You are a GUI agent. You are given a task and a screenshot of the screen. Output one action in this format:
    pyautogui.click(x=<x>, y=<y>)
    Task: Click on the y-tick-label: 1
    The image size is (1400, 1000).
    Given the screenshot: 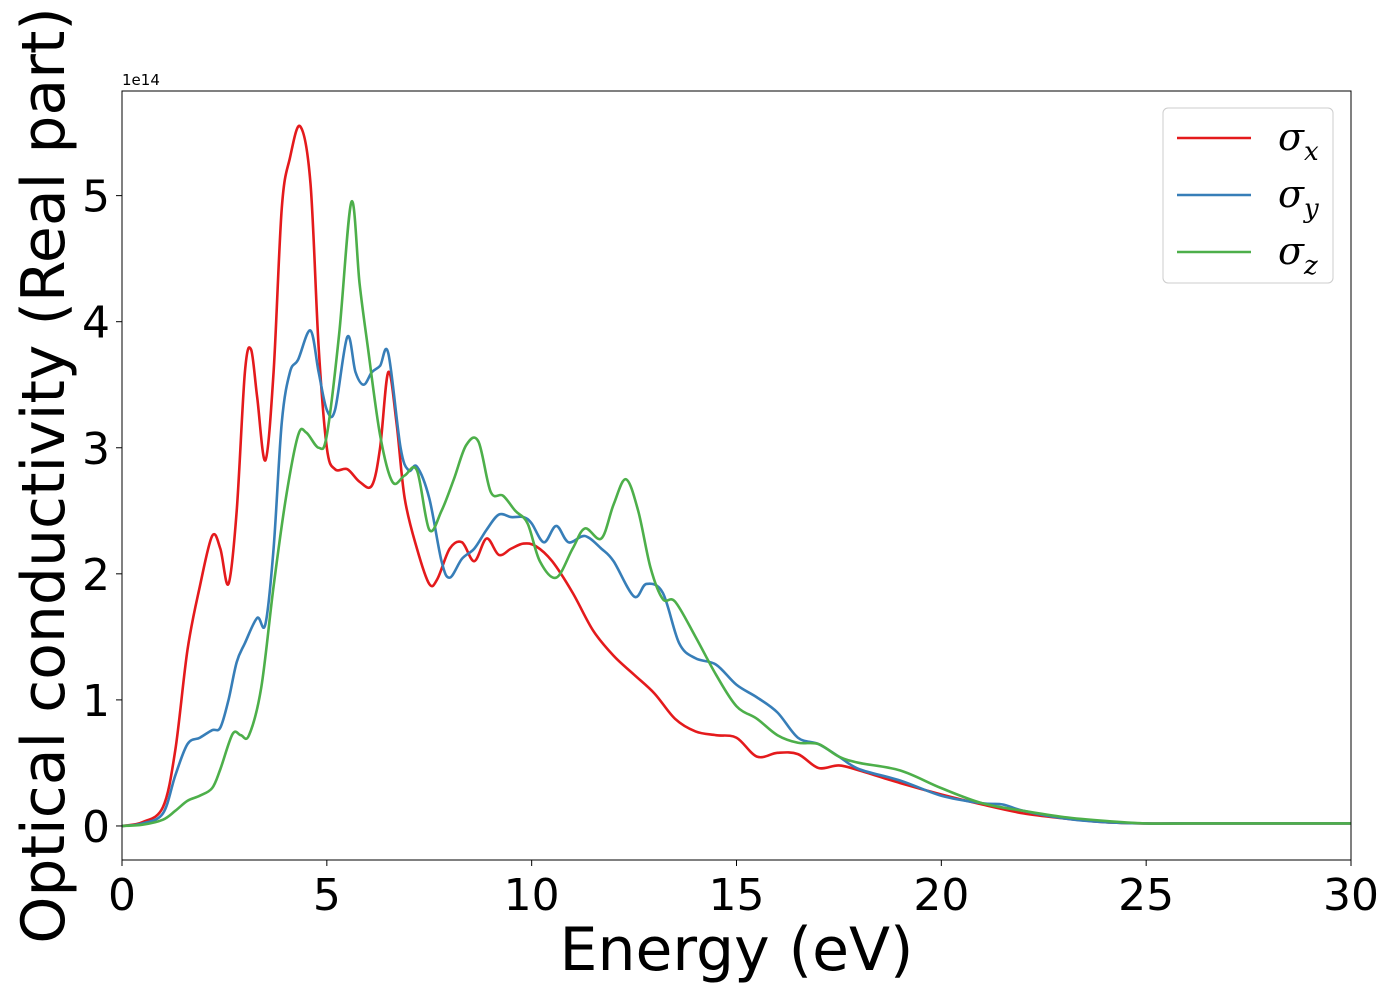 What is the action you would take?
    pyautogui.click(x=96, y=701)
    